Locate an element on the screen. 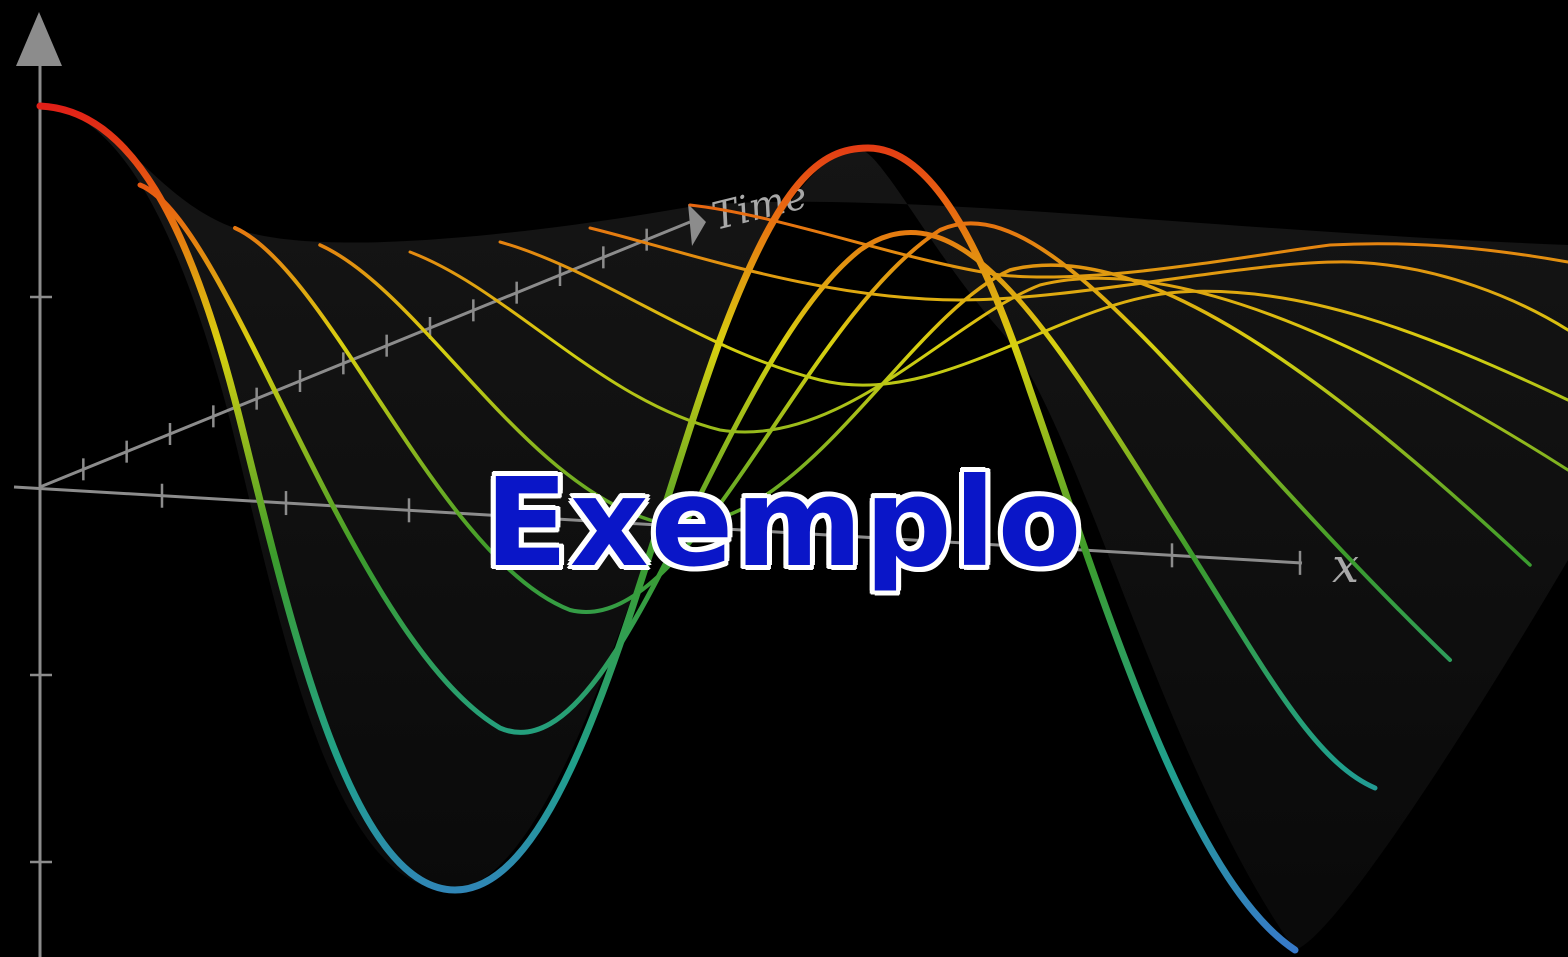  horizontal-axis-ticks is located at coordinates (731, 529).